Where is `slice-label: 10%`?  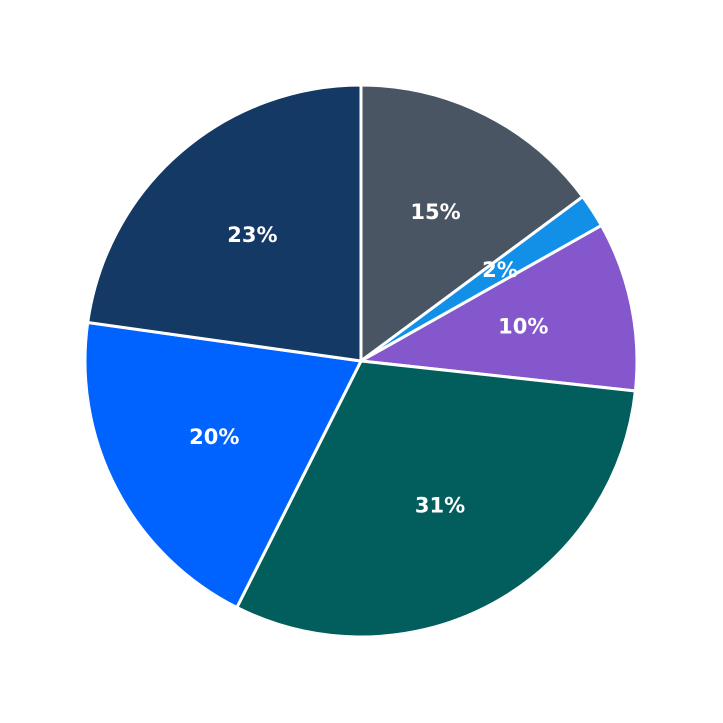
slice-label: 10% is located at coordinates (523, 327).